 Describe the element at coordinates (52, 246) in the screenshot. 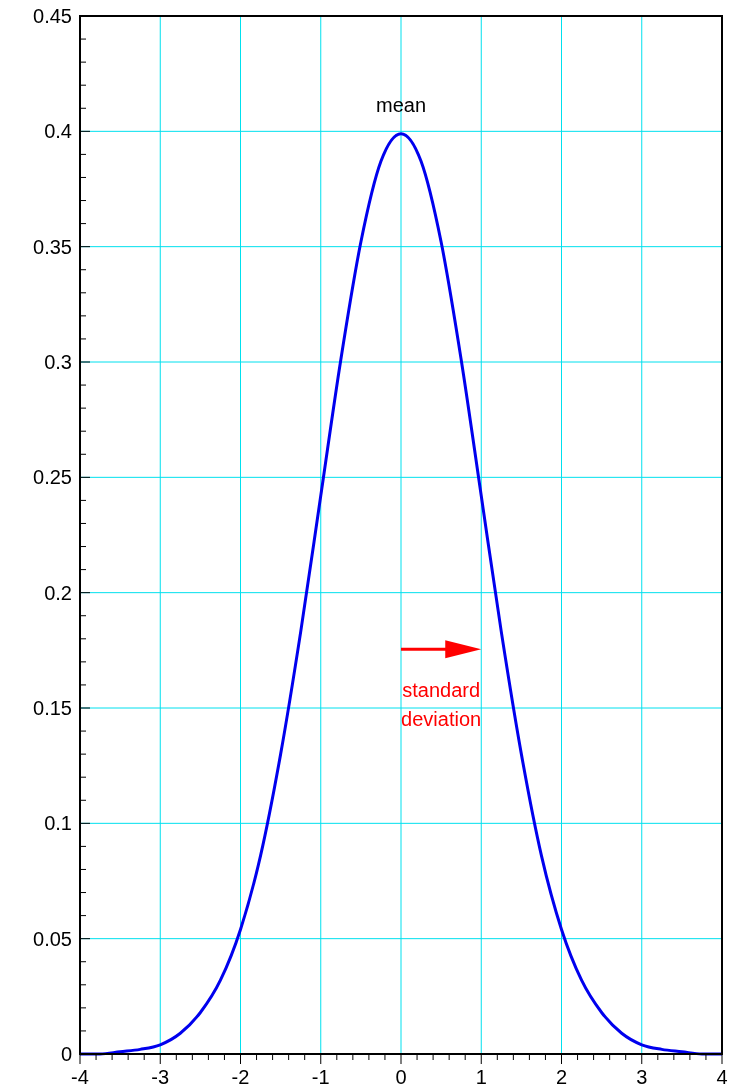

I see `y-tick-label: 0.35` at that location.